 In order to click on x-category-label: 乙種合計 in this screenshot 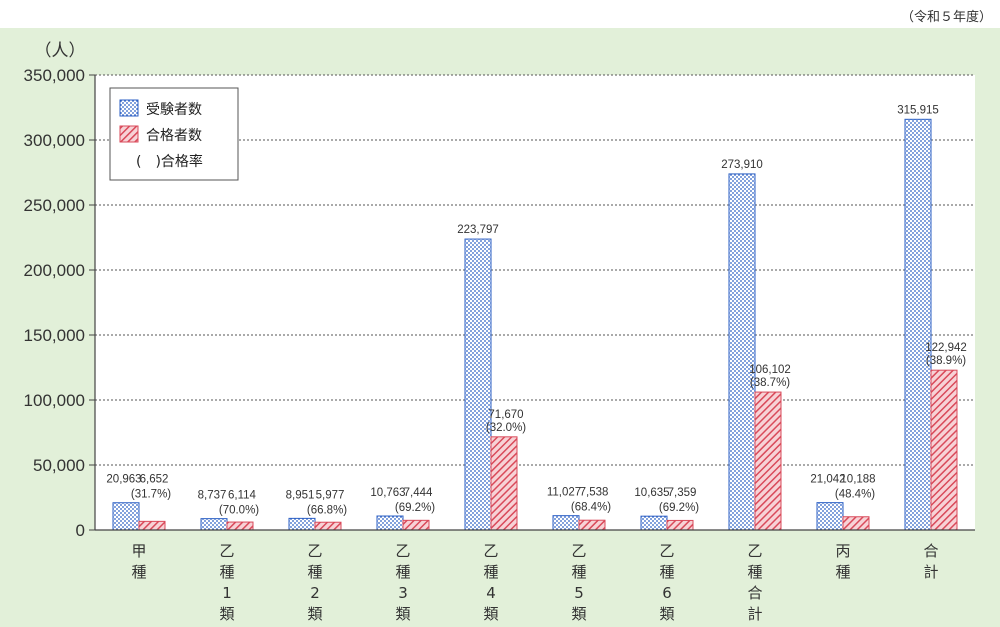, I will do `click(754, 582)`.